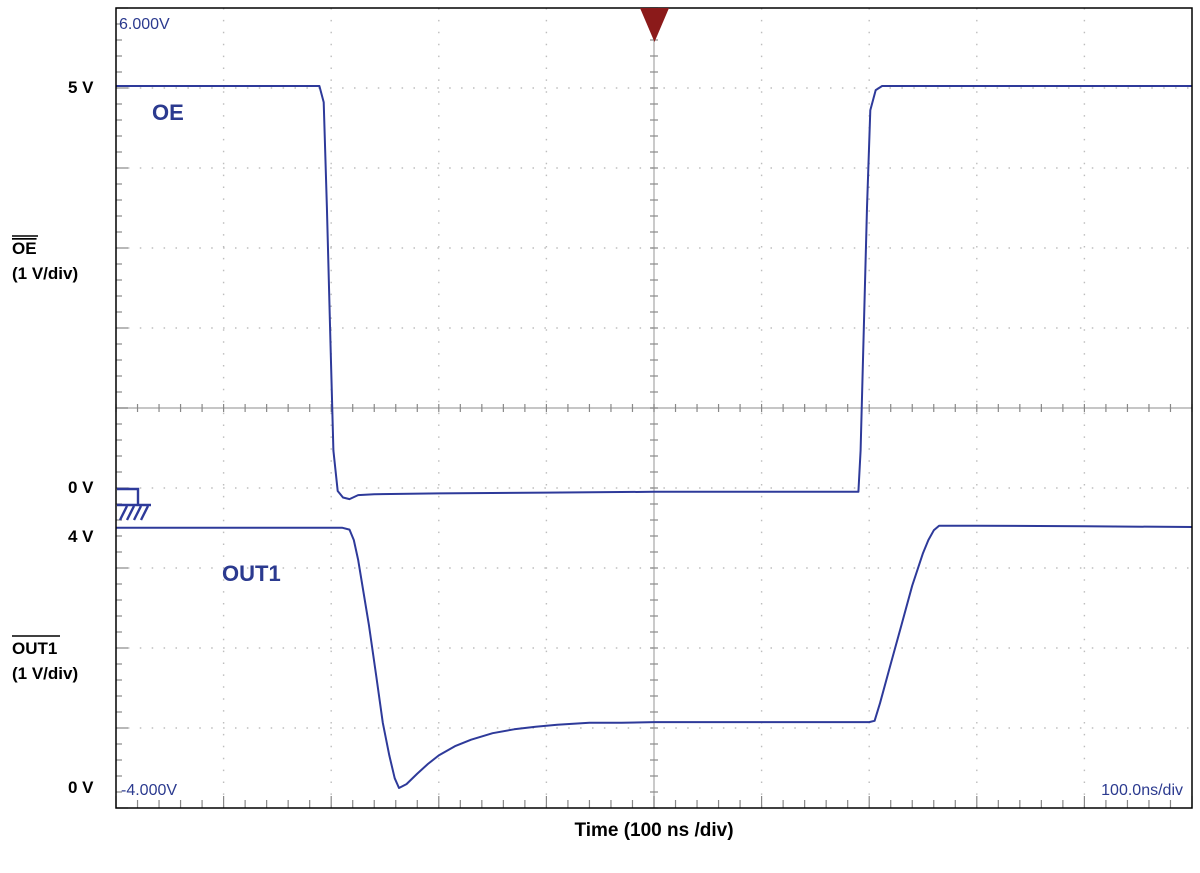 The image size is (1200, 873). What do you see at coordinates (45, 673) in the screenshot?
I see `out1-axis-scale: (1 V/div)` at bounding box center [45, 673].